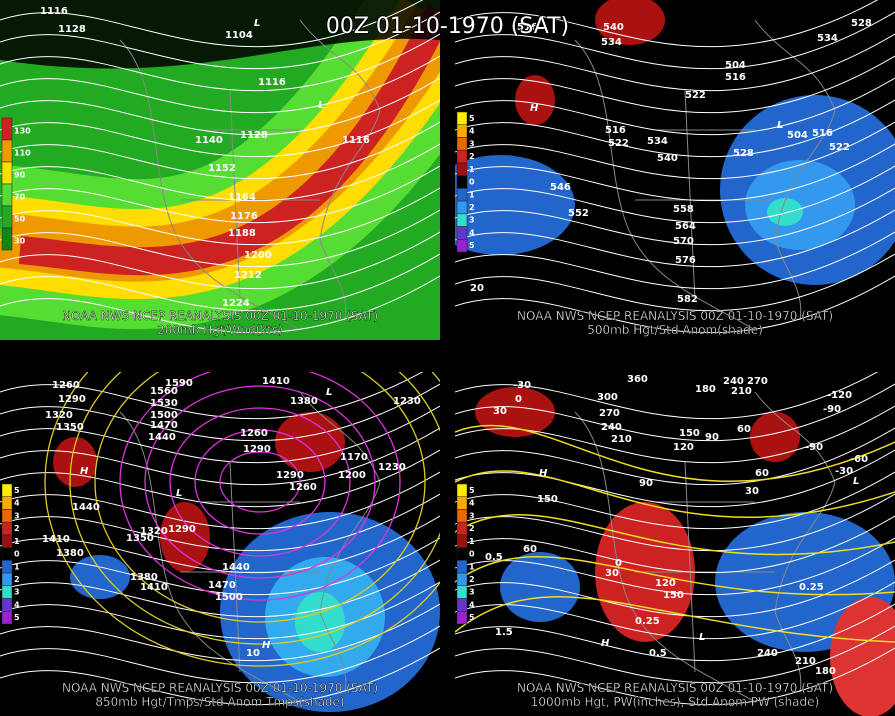 This screenshot has height=716, width=895. Describe the element at coordinates (687, 299) in the screenshot. I see `contour-label: 582` at that location.